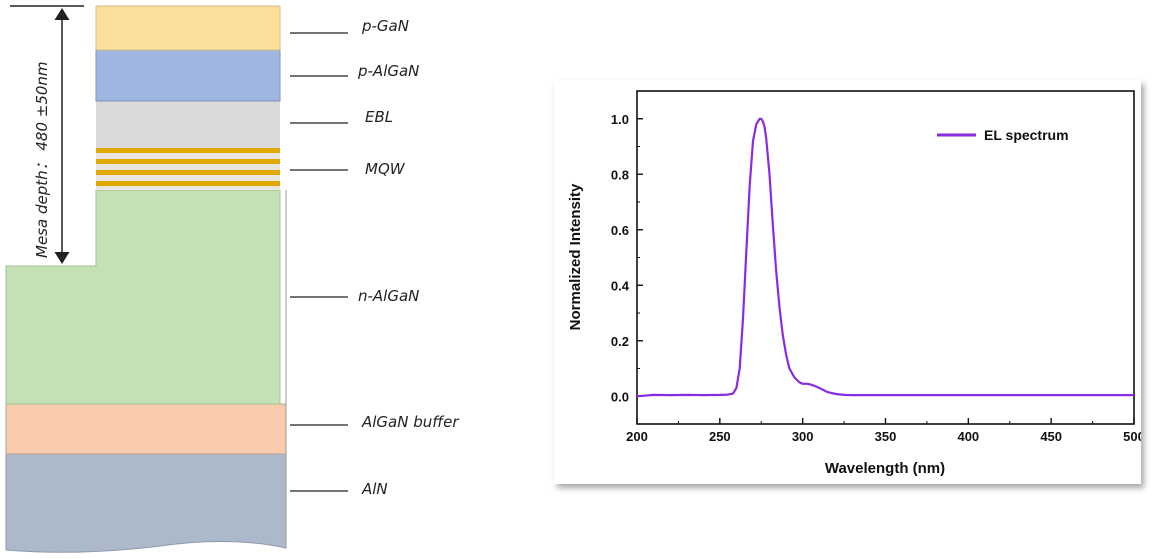 The image size is (1166, 559). What do you see at coordinates (620, 119) in the screenshot?
I see `y-tick-label: 1.0` at bounding box center [620, 119].